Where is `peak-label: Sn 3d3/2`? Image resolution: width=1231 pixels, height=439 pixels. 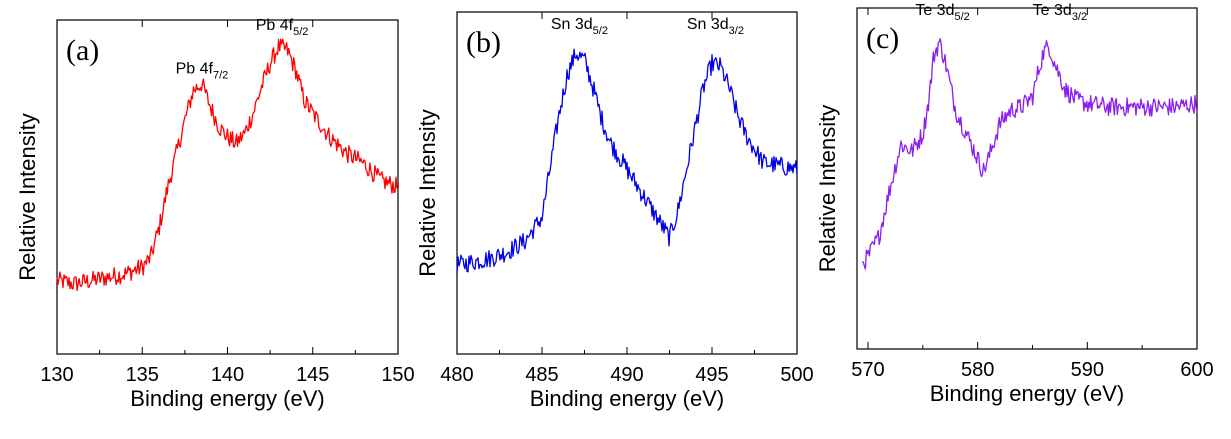 peak-label: Sn 3d3/2 is located at coordinates (715, 26).